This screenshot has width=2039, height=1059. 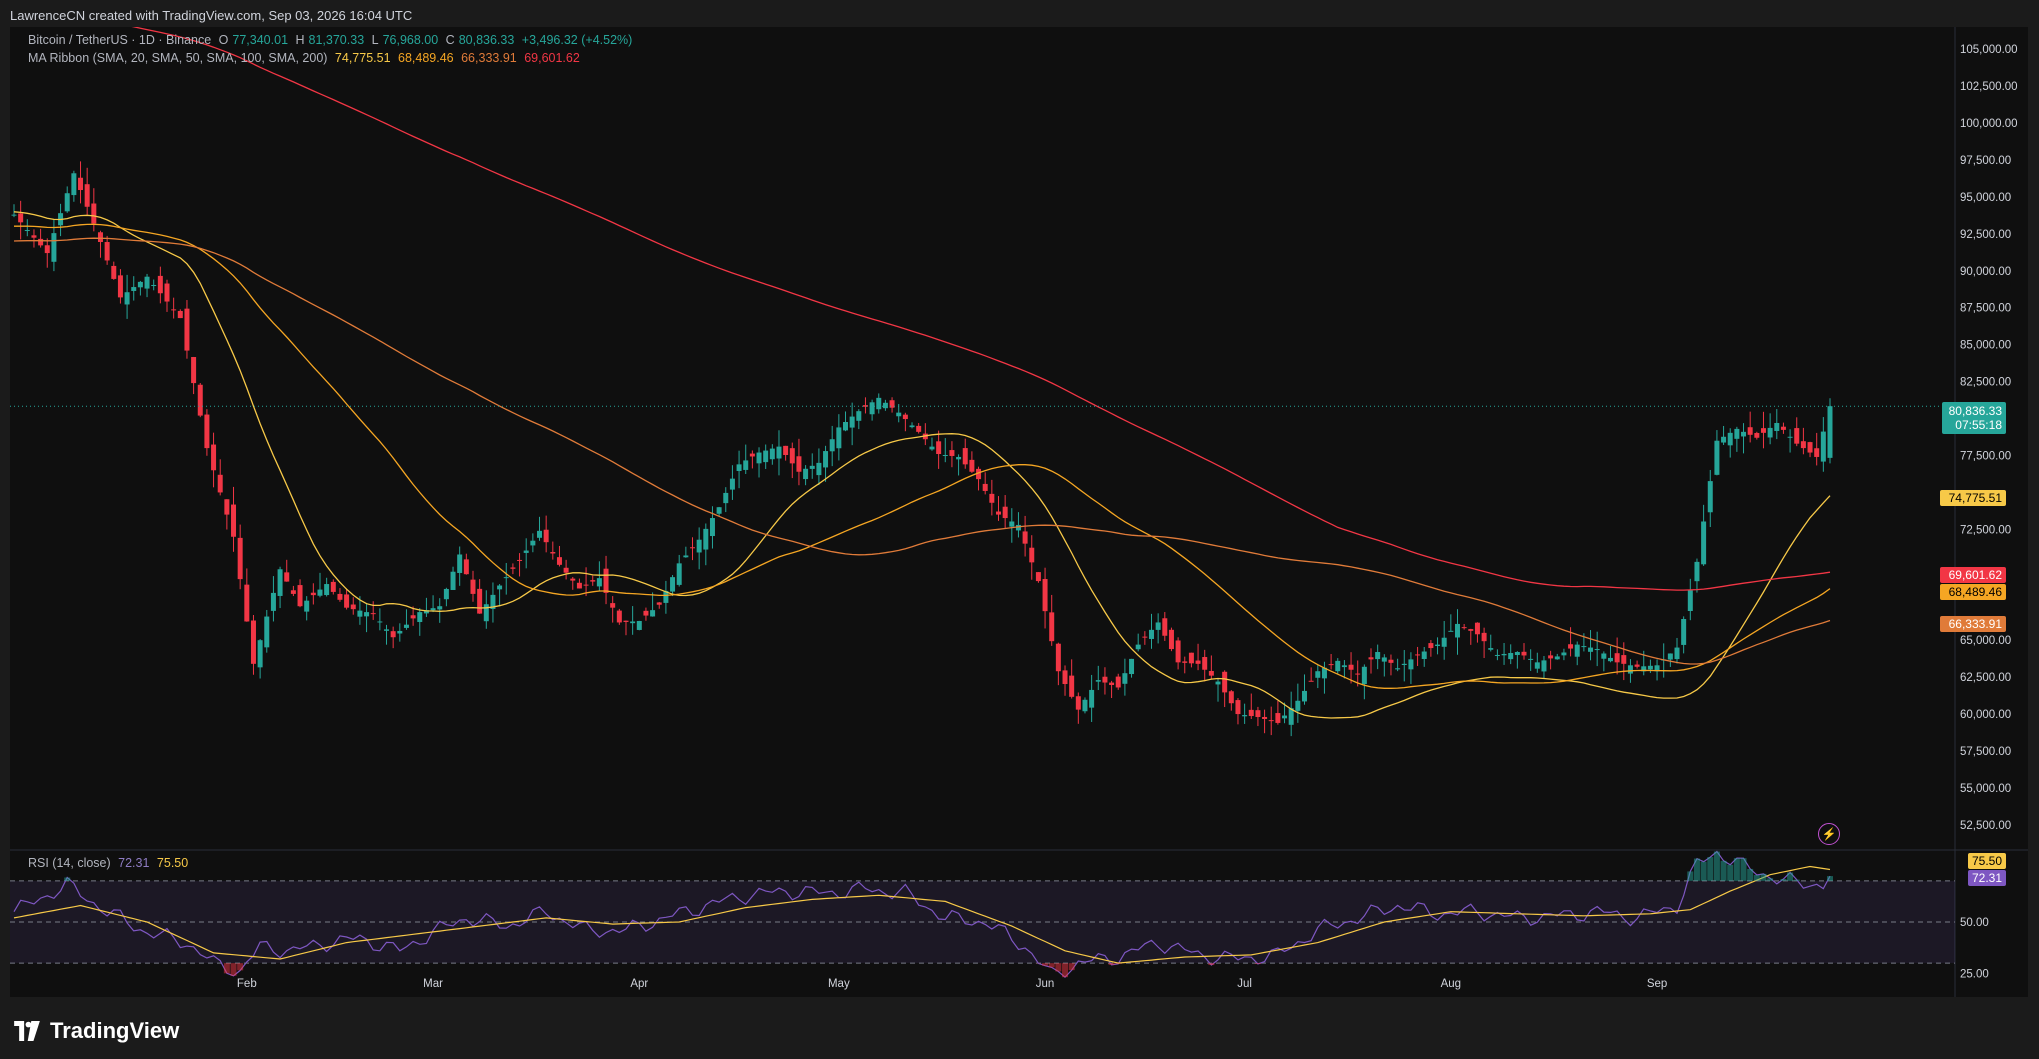 I want to click on x-tick-label: Sep, so click(x=1657, y=984).